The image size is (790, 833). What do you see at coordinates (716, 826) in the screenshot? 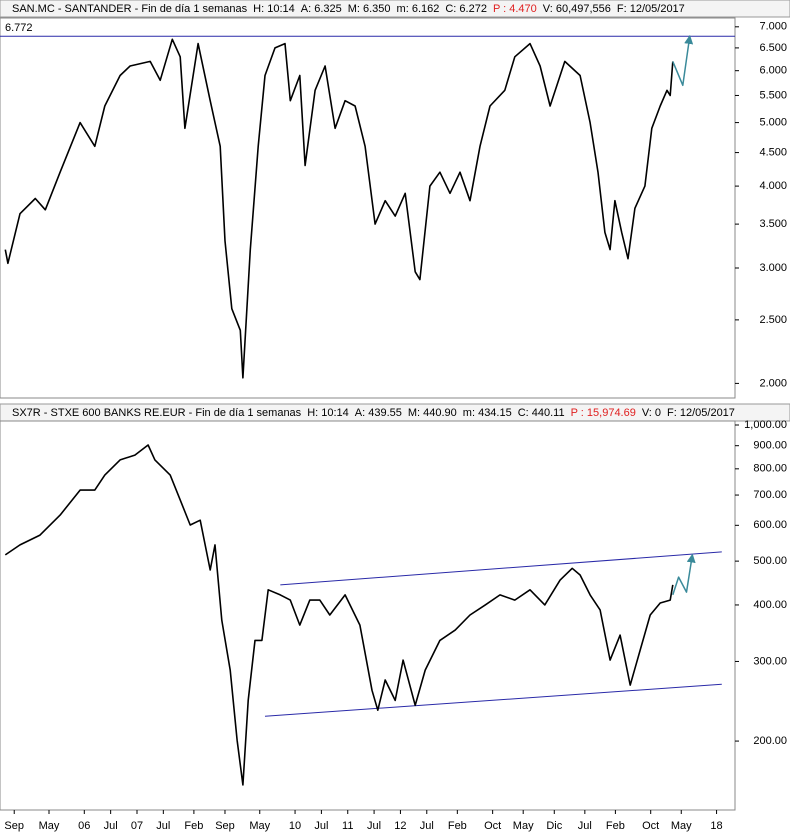
I see `x-tick-label: 18` at bounding box center [716, 826].